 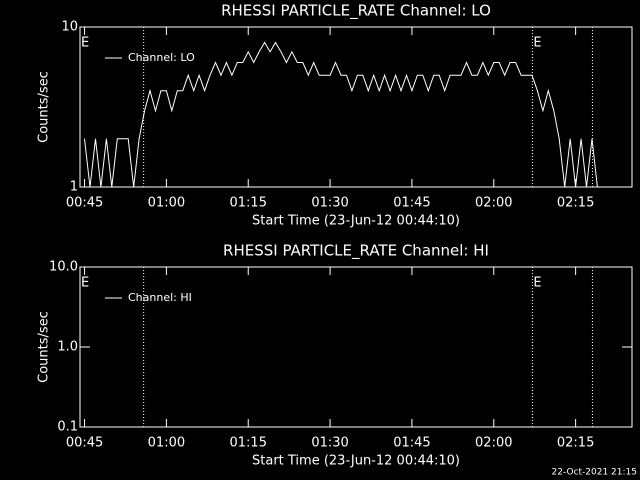 I want to click on chart-title: RHESSI PARTICLE_RATE Channel: HI, so click(x=356, y=251).